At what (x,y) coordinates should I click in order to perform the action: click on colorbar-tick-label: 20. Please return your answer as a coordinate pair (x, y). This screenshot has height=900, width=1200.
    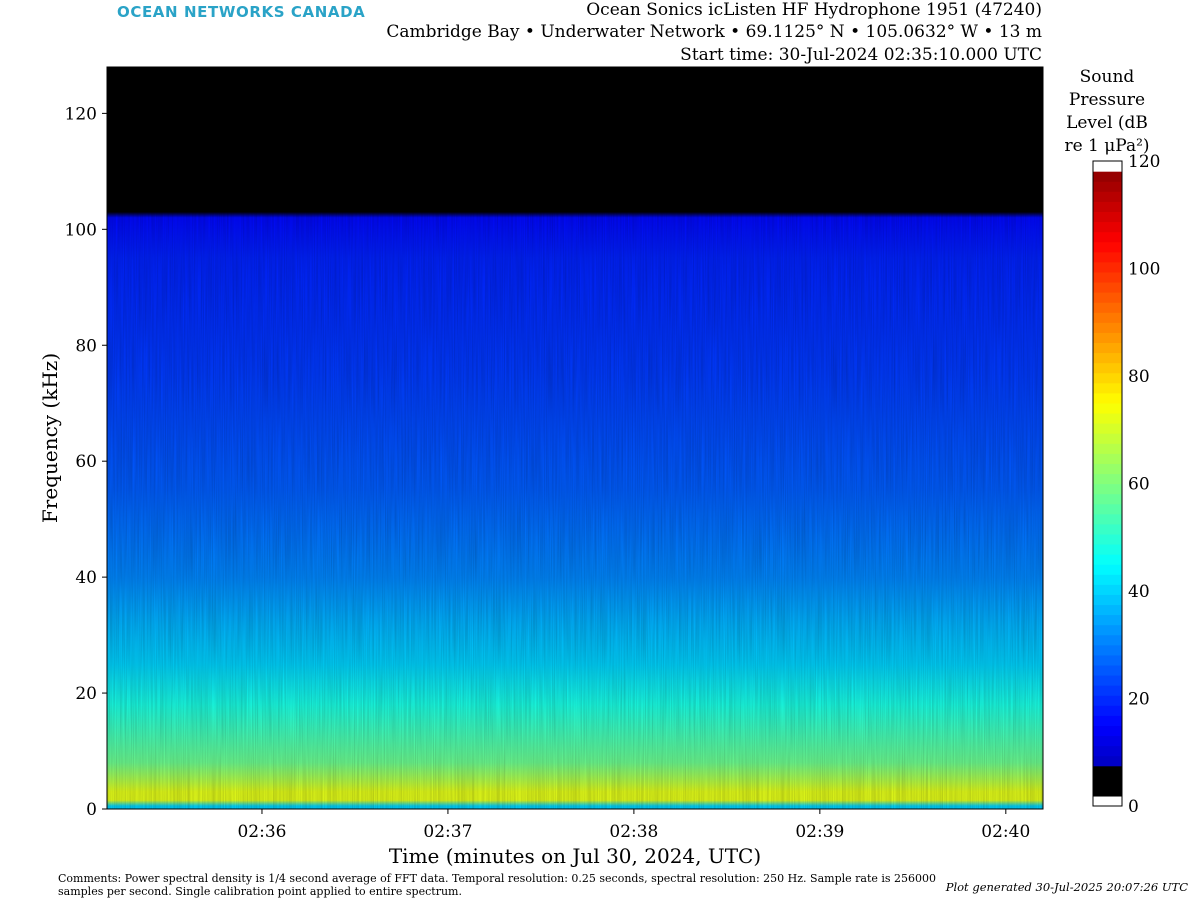
    Looking at the image, I should click on (1139, 700).